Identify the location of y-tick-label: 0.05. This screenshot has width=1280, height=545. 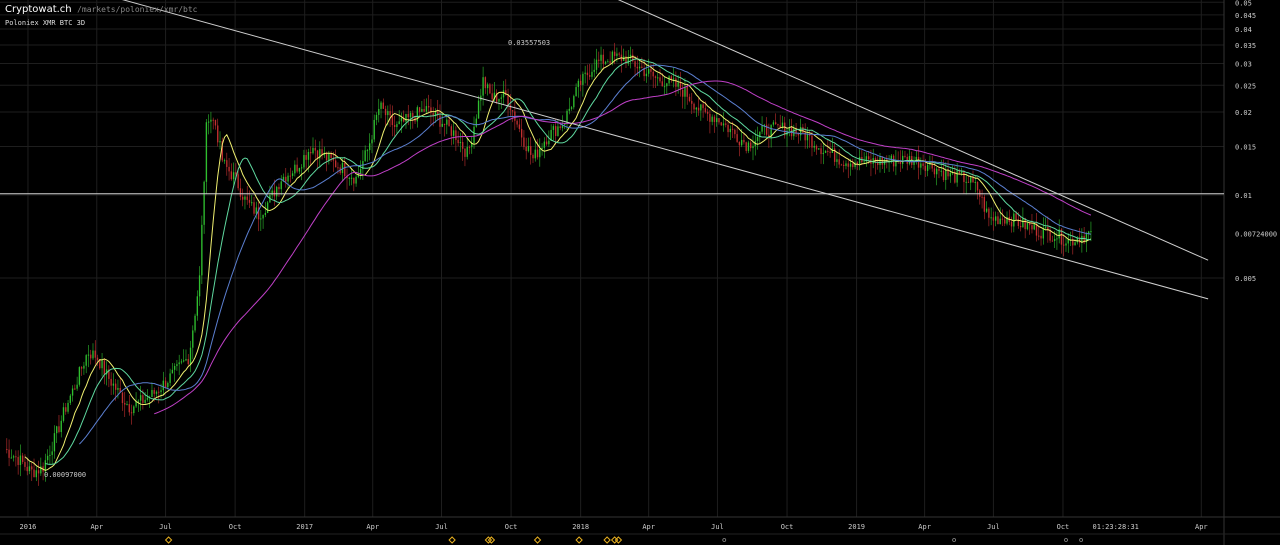
(1243, 3).